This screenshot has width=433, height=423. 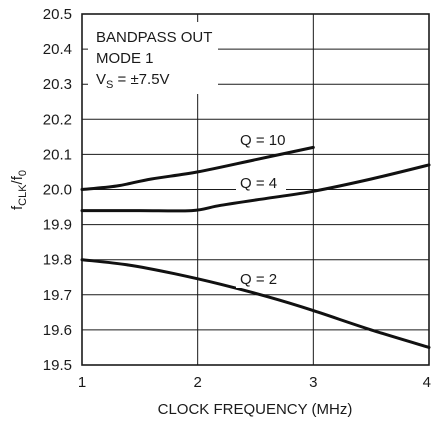 What do you see at coordinates (17, 179) in the screenshot?
I see `y-label-sep: /f` at bounding box center [17, 179].